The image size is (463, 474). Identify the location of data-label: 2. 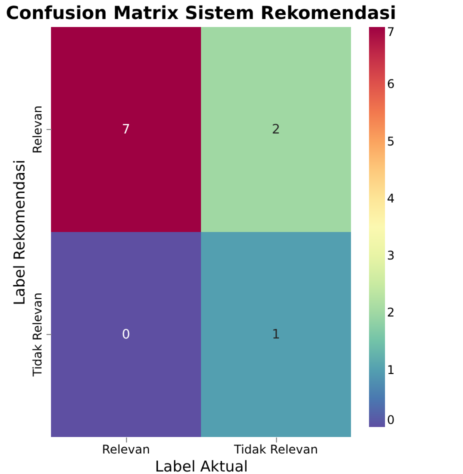
(276, 130).